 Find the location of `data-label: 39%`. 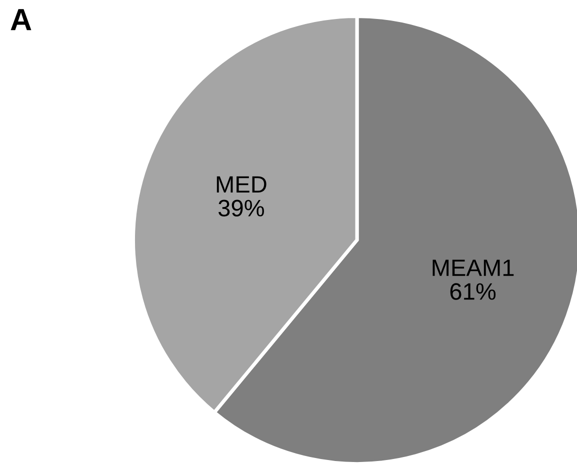

data-label: 39% is located at coordinates (241, 208).